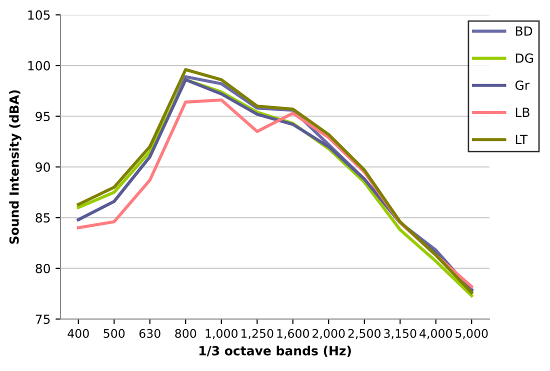  Describe the element at coordinates (523, 112) in the screenshot. I see `legend-label: LB` at that location.